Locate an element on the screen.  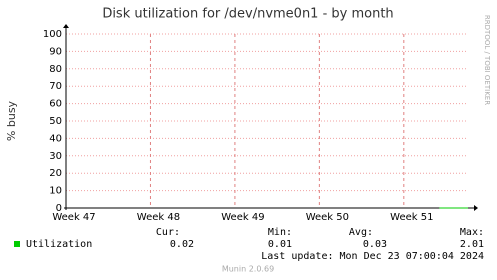
y-tick-label: 30 is located at coordinates (55, 156).